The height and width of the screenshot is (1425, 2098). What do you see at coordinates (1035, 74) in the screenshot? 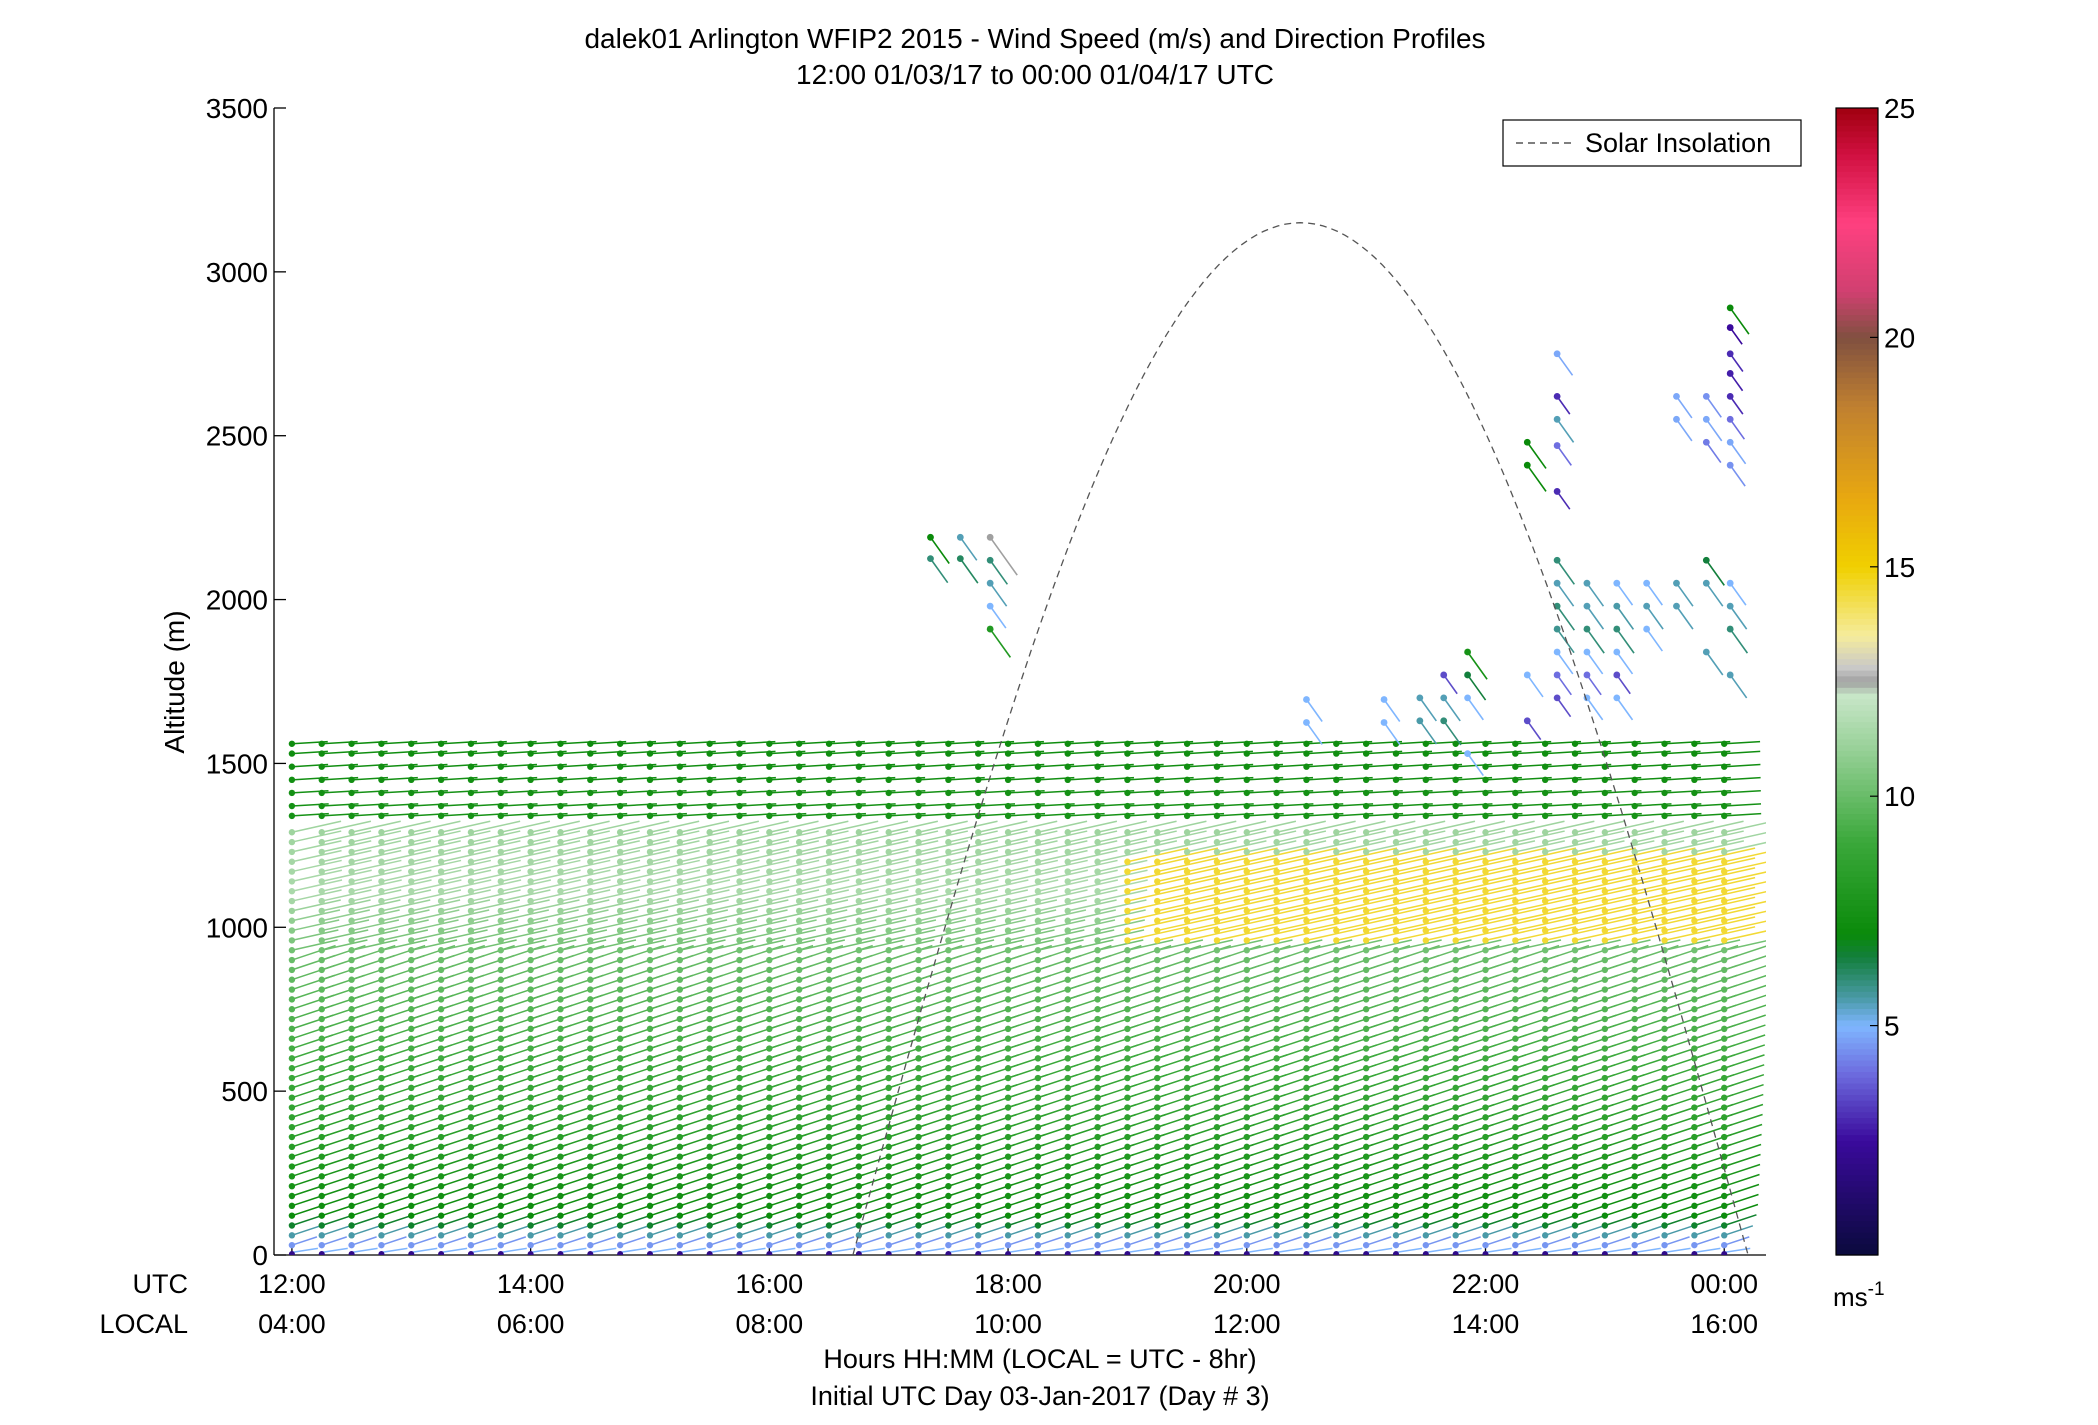
I see `chart-subtitle: 12:00 01/03/17 to 00:00 01/04/17 UTC` at bounding box center [1035, 74].